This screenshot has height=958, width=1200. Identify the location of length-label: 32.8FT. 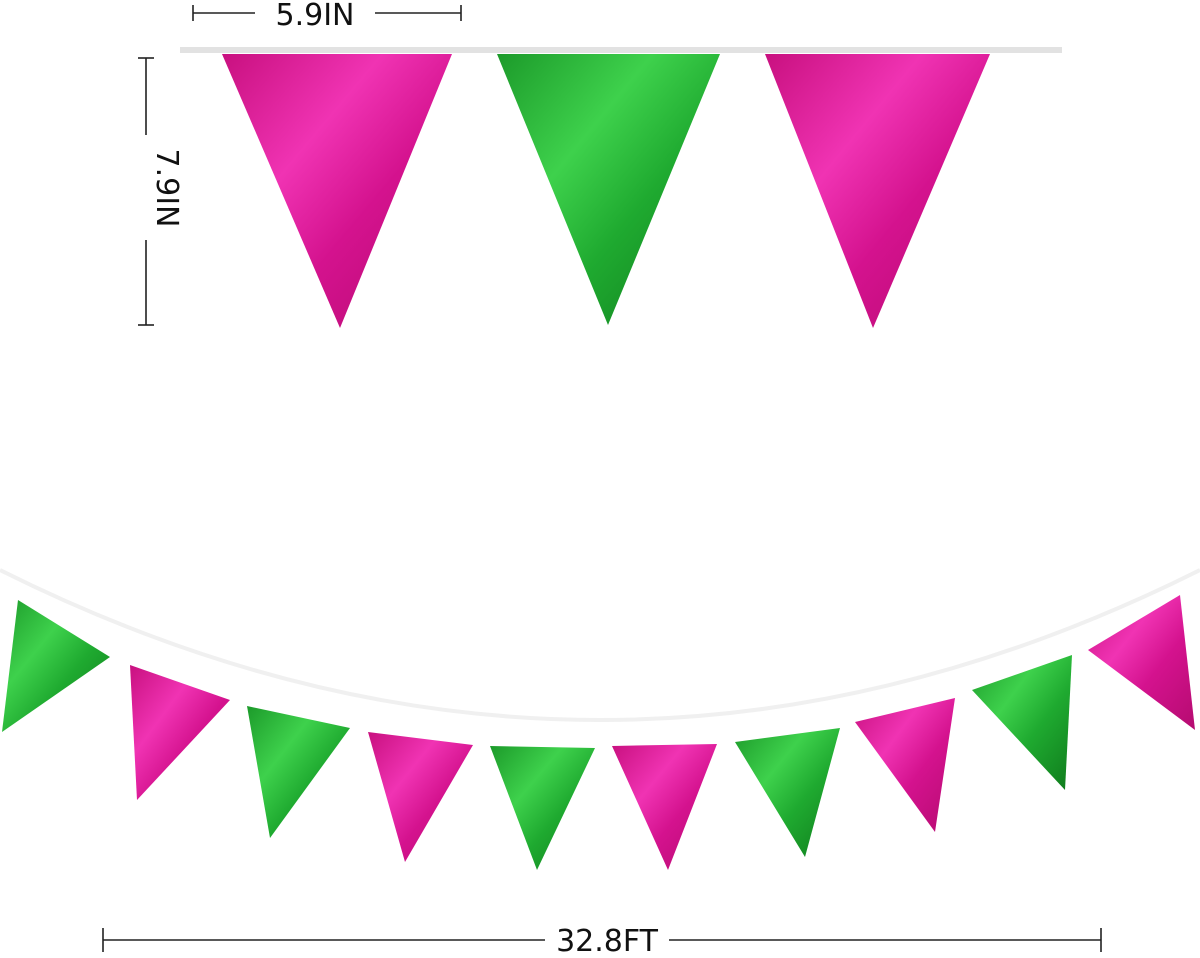
(607, 941).